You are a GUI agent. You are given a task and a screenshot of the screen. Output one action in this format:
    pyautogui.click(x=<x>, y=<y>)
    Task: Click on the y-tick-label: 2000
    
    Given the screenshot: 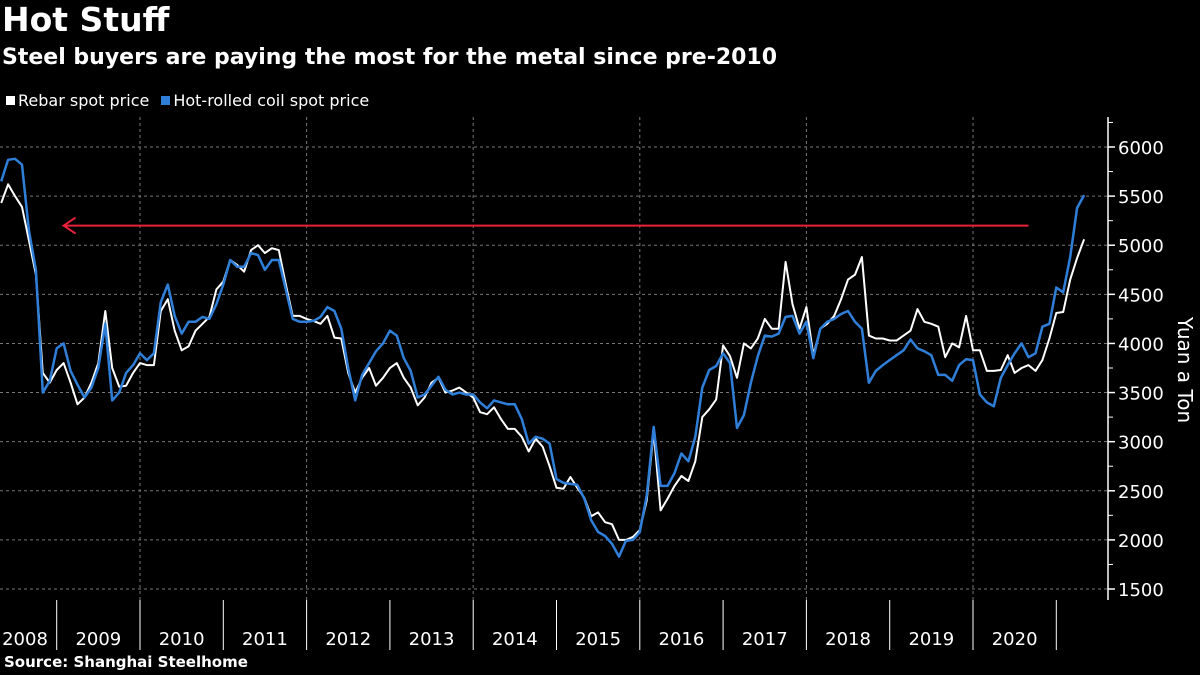 What is the action you would take?
    pyautogui.click(x=1141, y=541)
    